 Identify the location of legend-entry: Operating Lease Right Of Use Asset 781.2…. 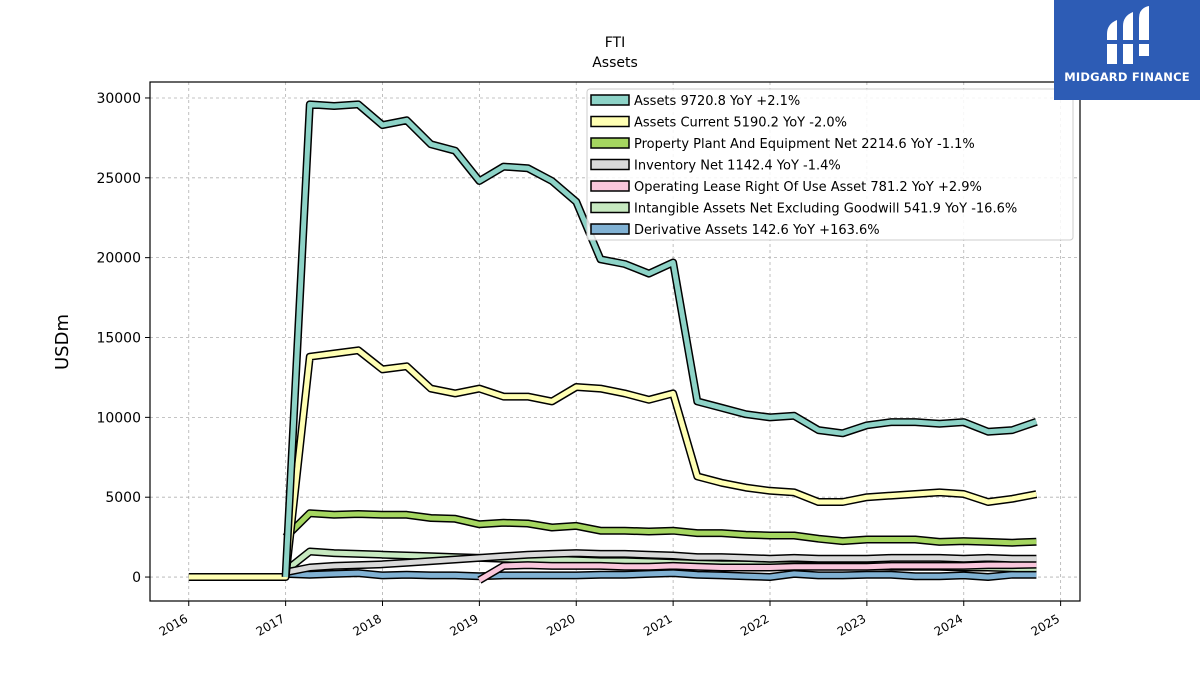
(808, 187).